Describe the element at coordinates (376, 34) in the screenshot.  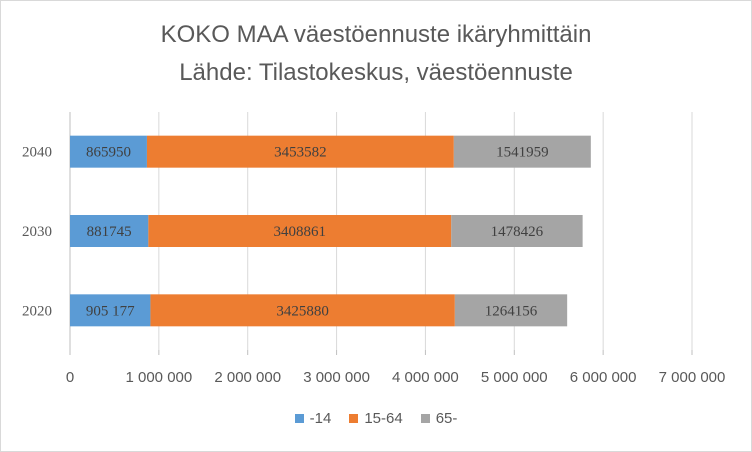
I see `chart-title: KOKO MAA väestöennuste ikäryhmittäin` at that location.